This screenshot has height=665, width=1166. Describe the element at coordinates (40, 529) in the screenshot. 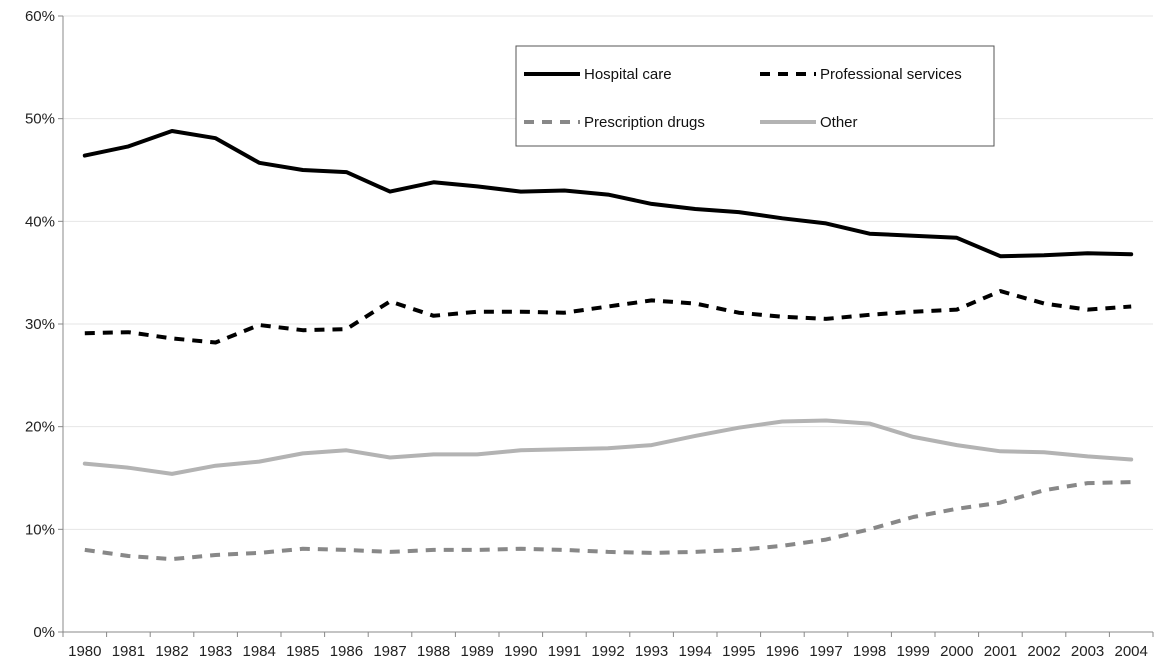

I see `y-tick-label: 10%` at that location.